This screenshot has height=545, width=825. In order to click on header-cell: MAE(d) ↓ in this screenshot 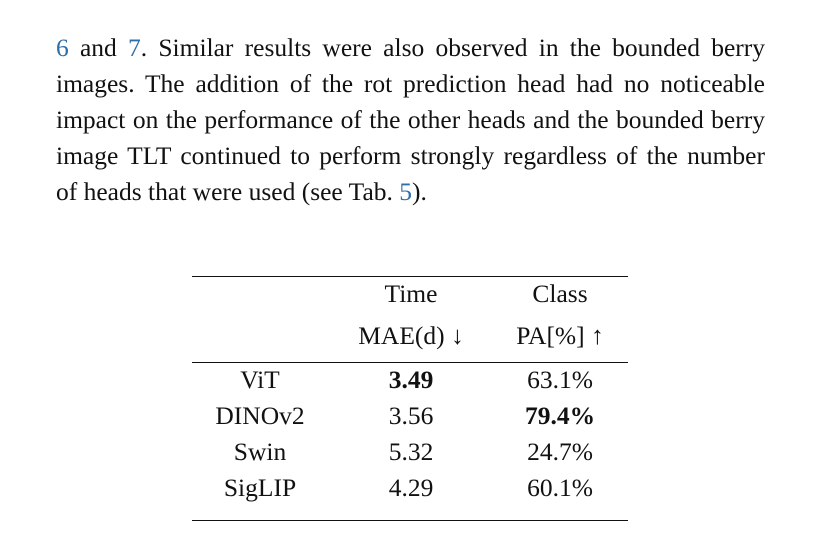, I will do `click(411, 335)`.